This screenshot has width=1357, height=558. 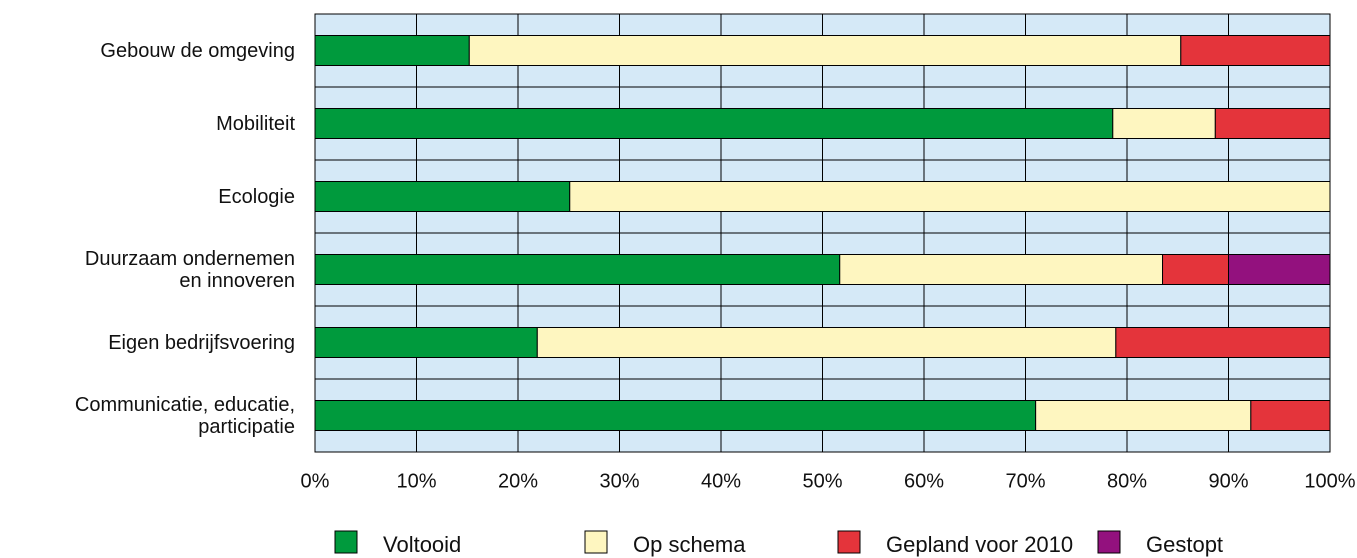 What do you see at coordinates (1184, 544) in the screenshot?
I see `legend-label: Gestopt` at bounding box center [1184, 544].